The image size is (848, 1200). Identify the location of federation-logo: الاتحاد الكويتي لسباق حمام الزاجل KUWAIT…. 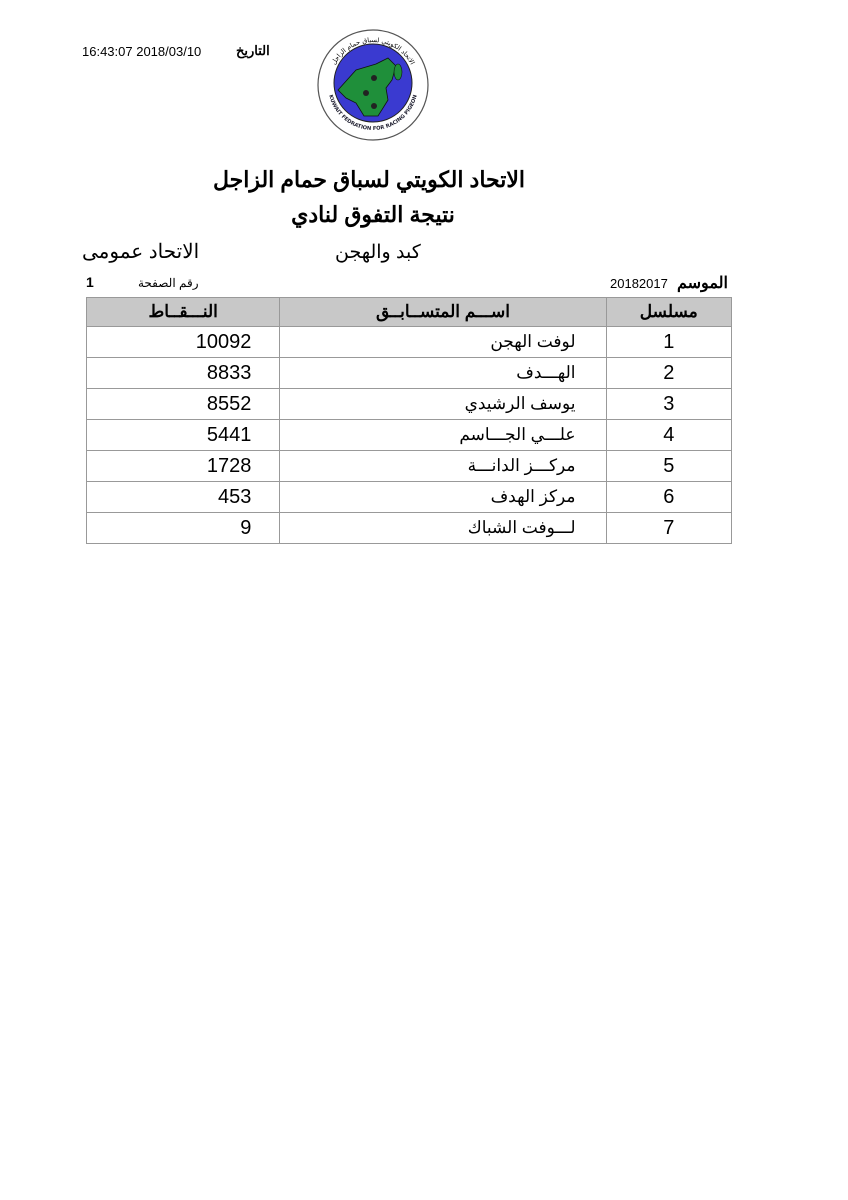
(373, 85).